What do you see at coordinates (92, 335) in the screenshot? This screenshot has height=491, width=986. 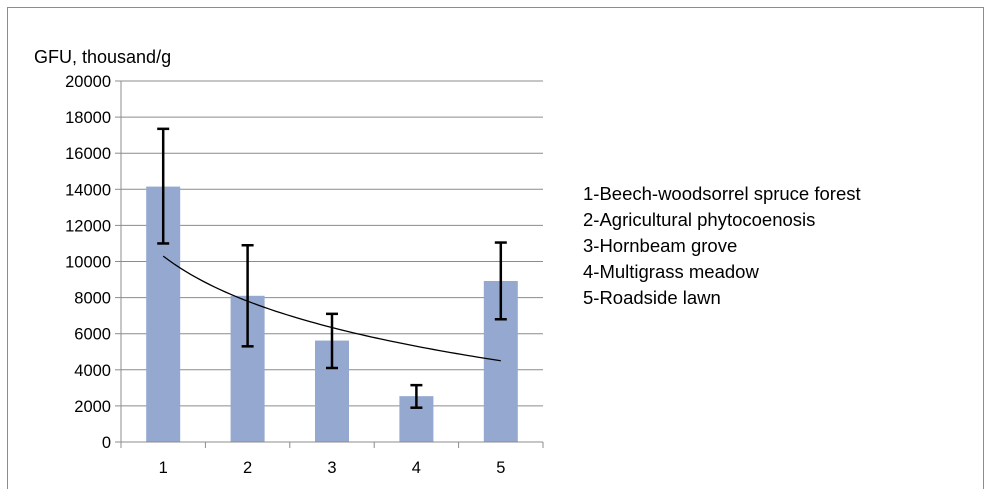 I see `y-tick-label: 6000` at bounding box center [92, 335].